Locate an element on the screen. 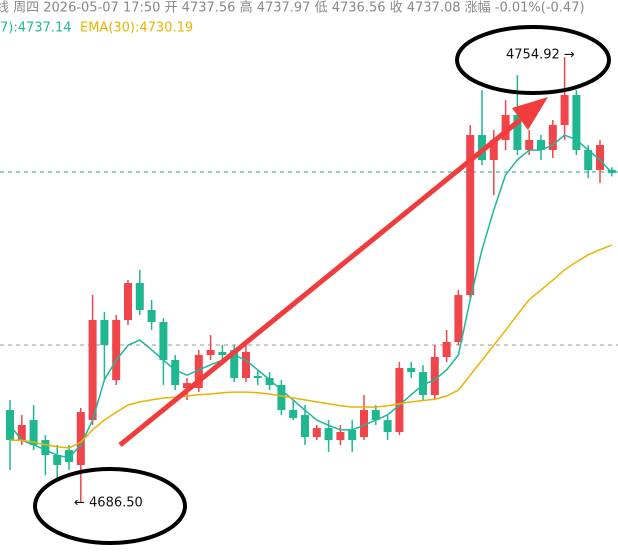 The width and height of the screenshot is (618, 559). trend-arrowhead is located at coordinates (530, 113).